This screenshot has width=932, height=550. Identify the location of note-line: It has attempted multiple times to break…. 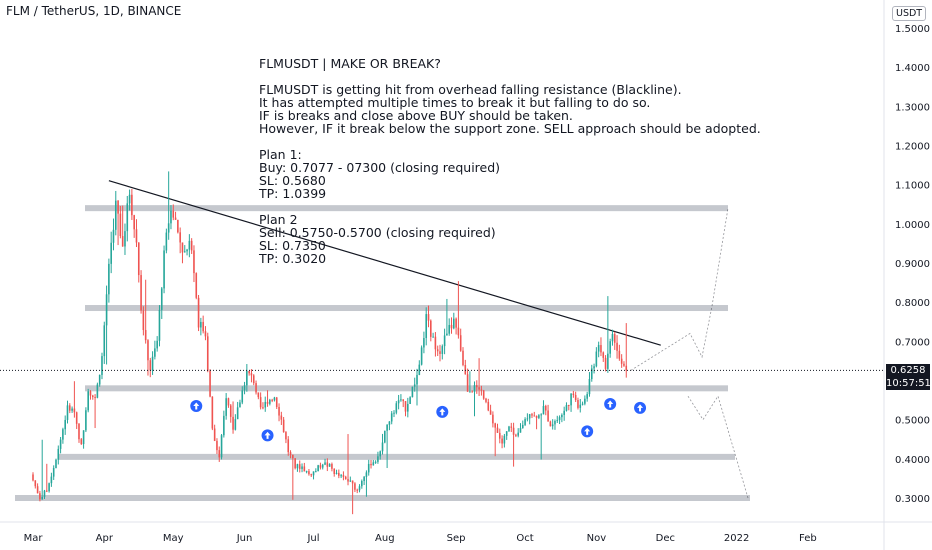
(455, 102).